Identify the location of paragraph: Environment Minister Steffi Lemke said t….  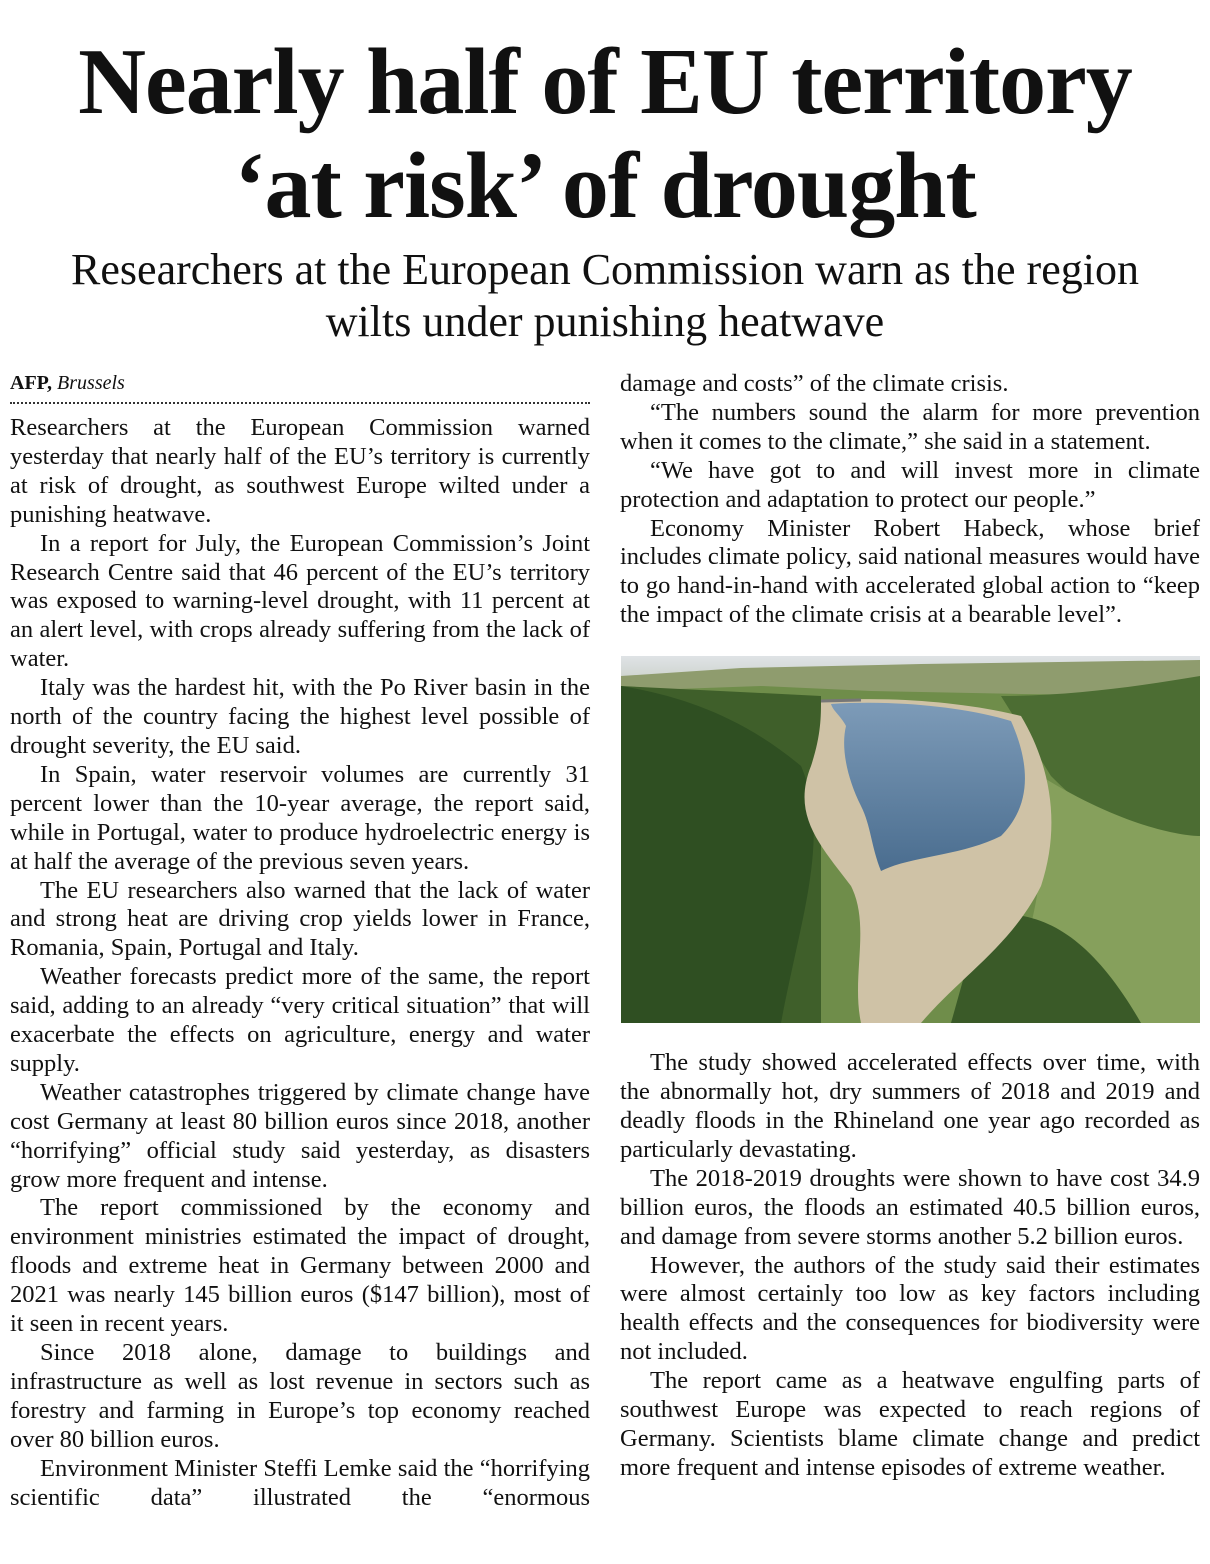
(300, 1482).